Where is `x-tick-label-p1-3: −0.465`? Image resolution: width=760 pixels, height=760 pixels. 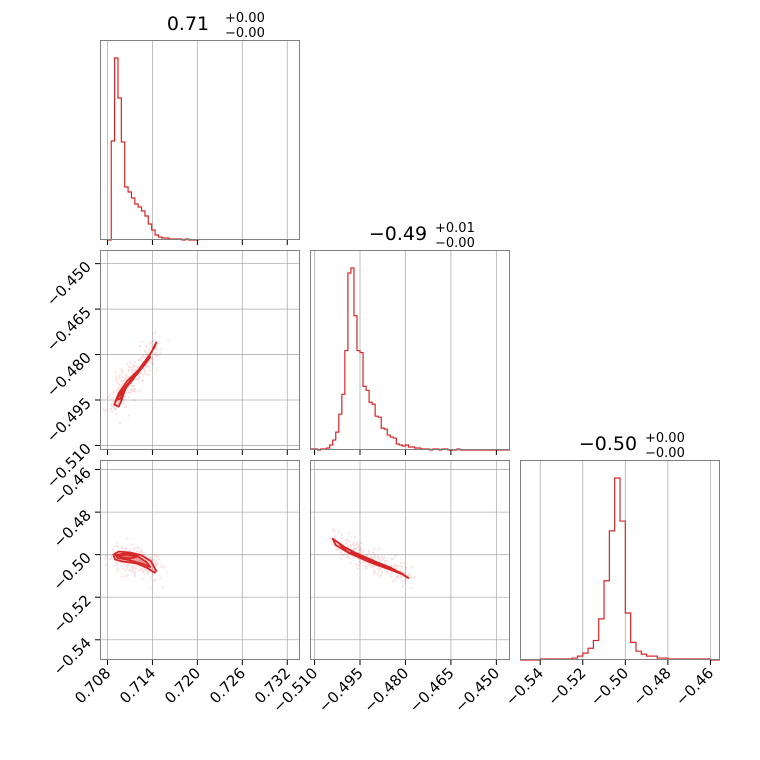 x-tick-label-p1-3: −0.465 is located at coordinates (432, 690).